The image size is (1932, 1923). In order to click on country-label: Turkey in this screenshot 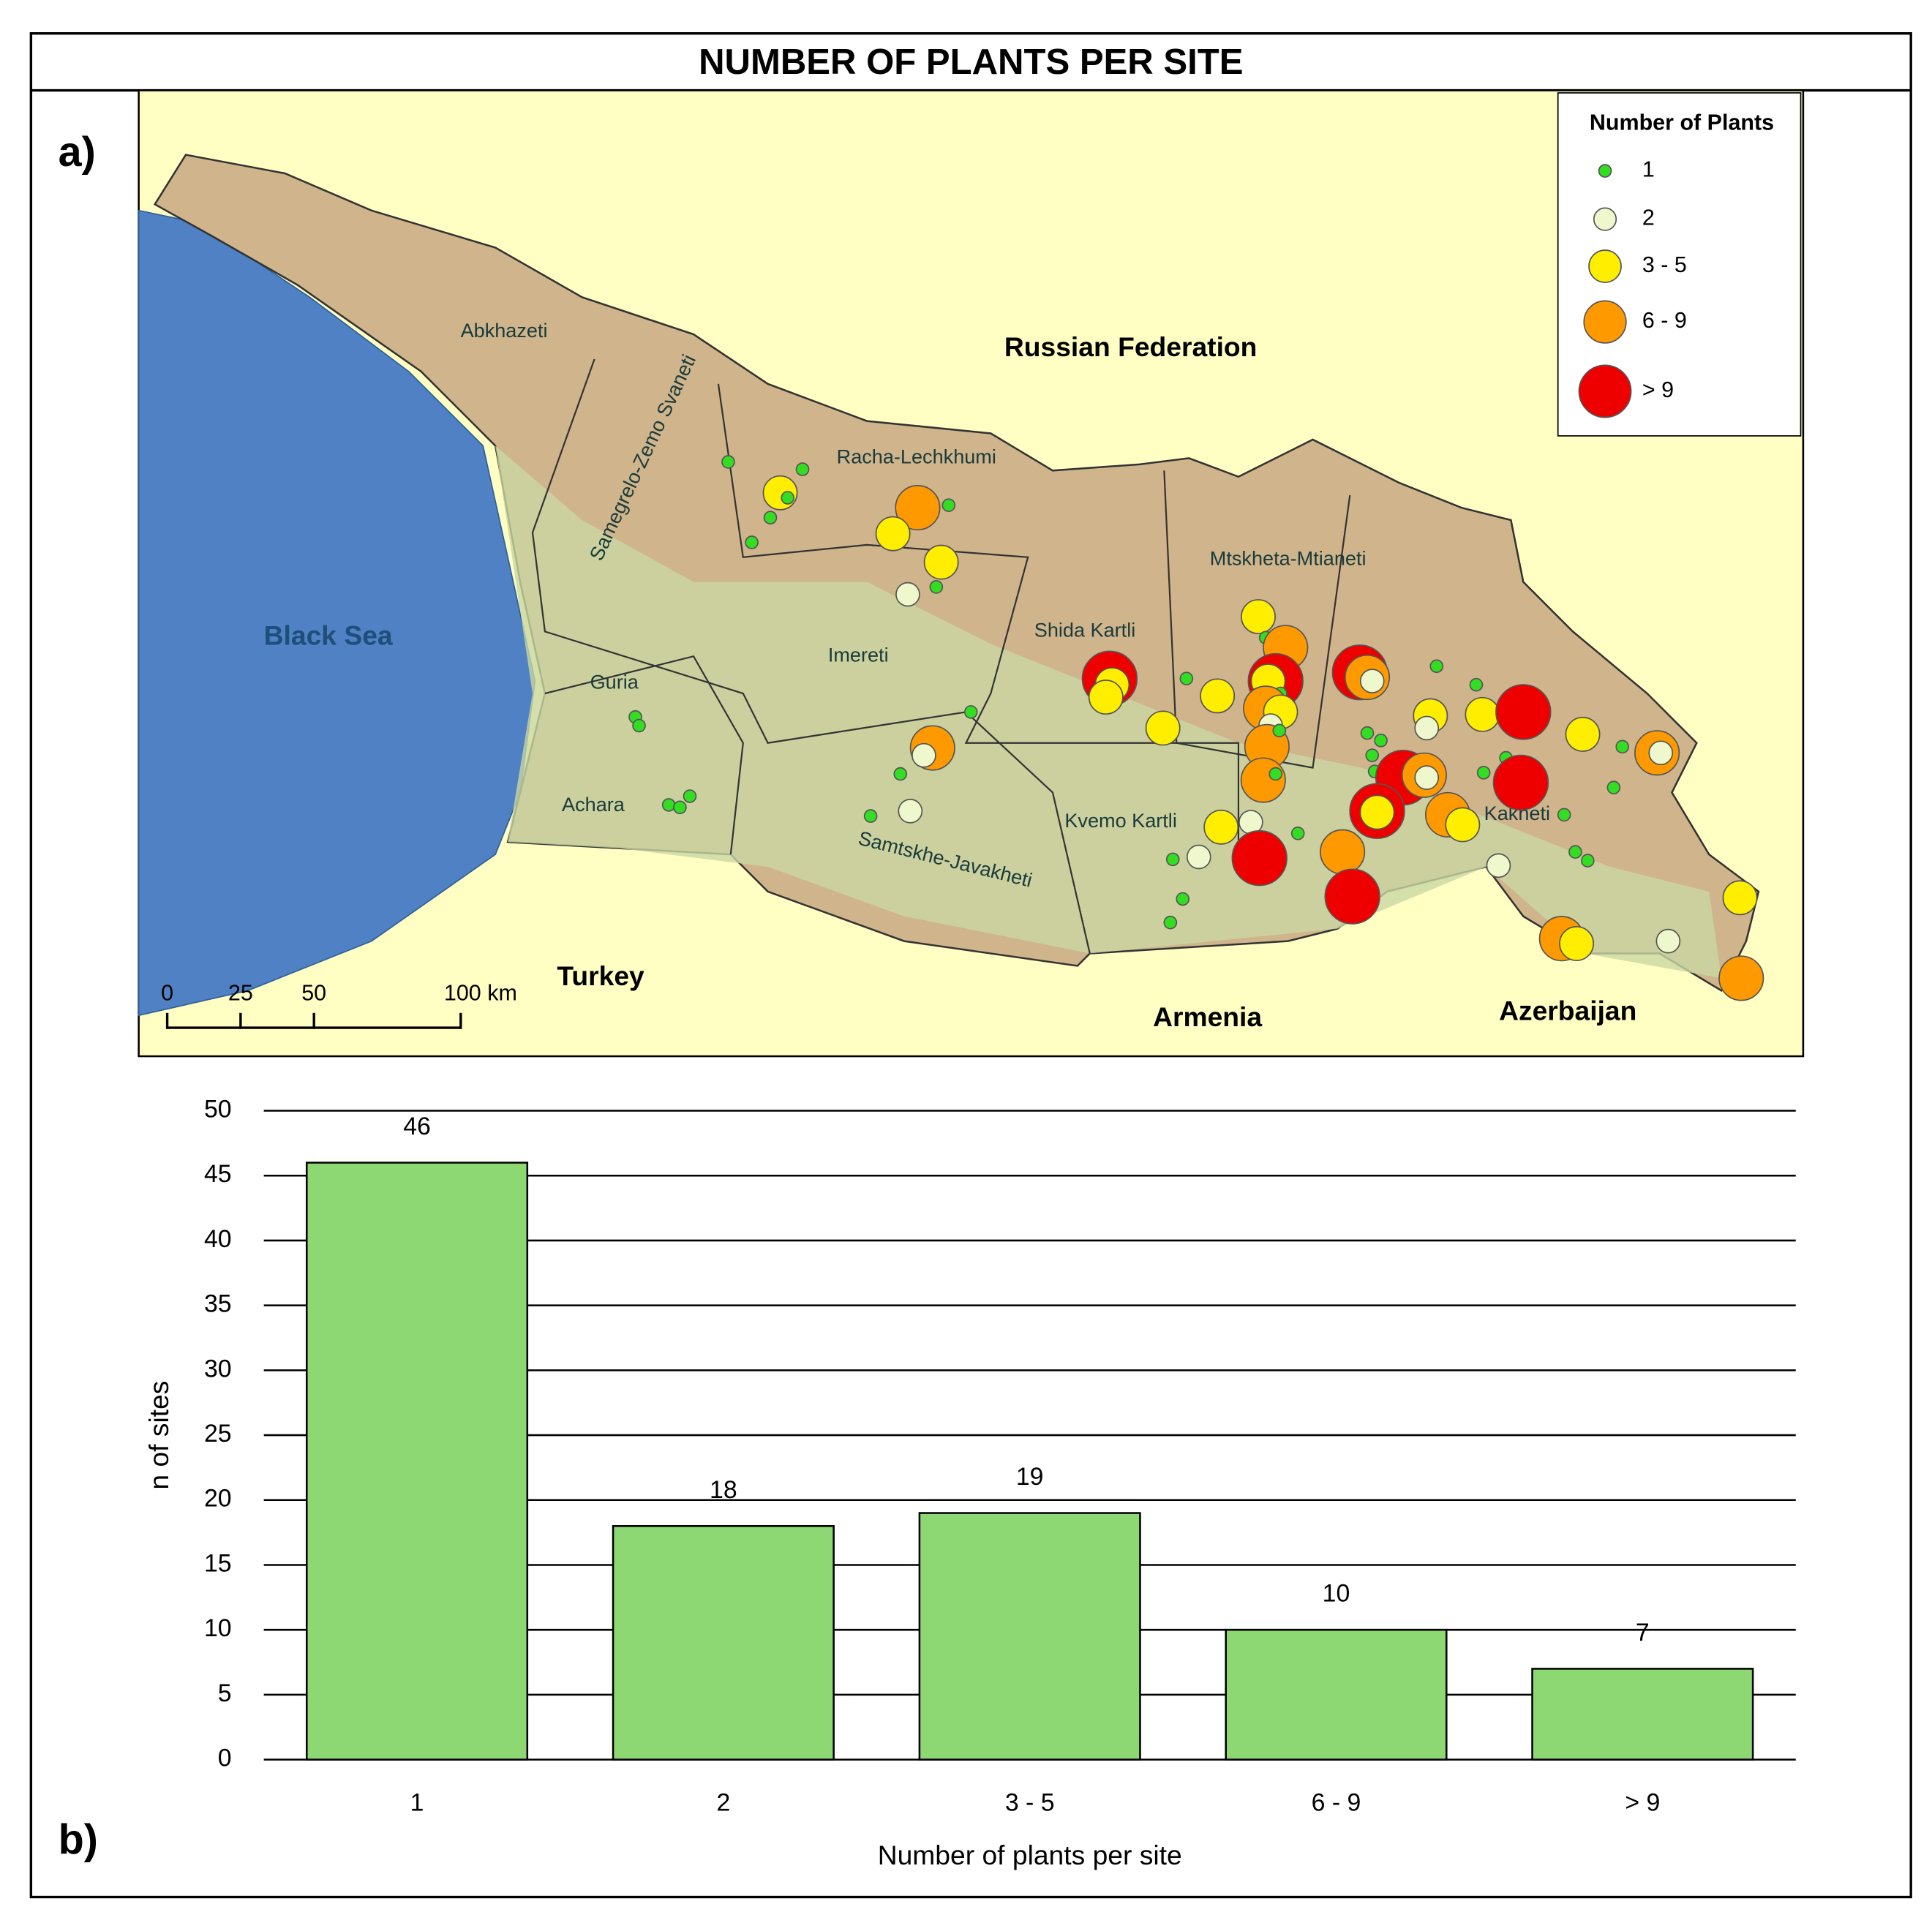, I will do `click(600, 976)`.